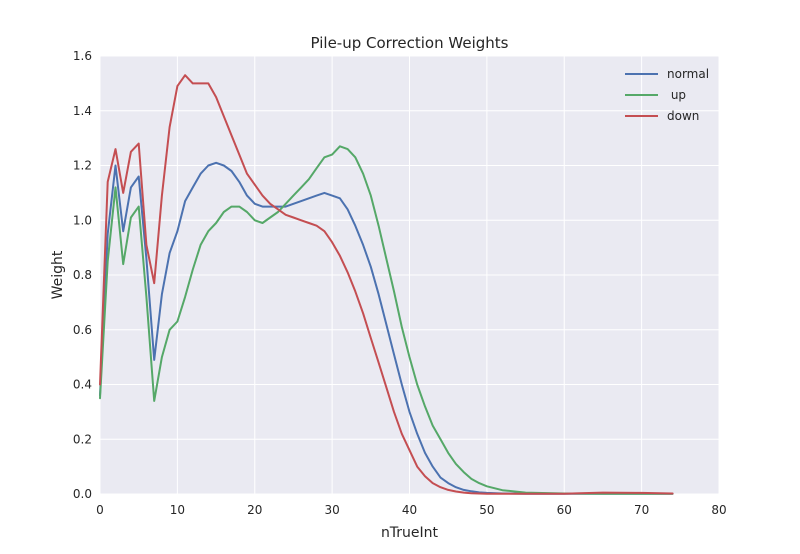 This screenshot has width=800, height=554. I want to click on y-tick-label: 1.2, so click(82, 166).